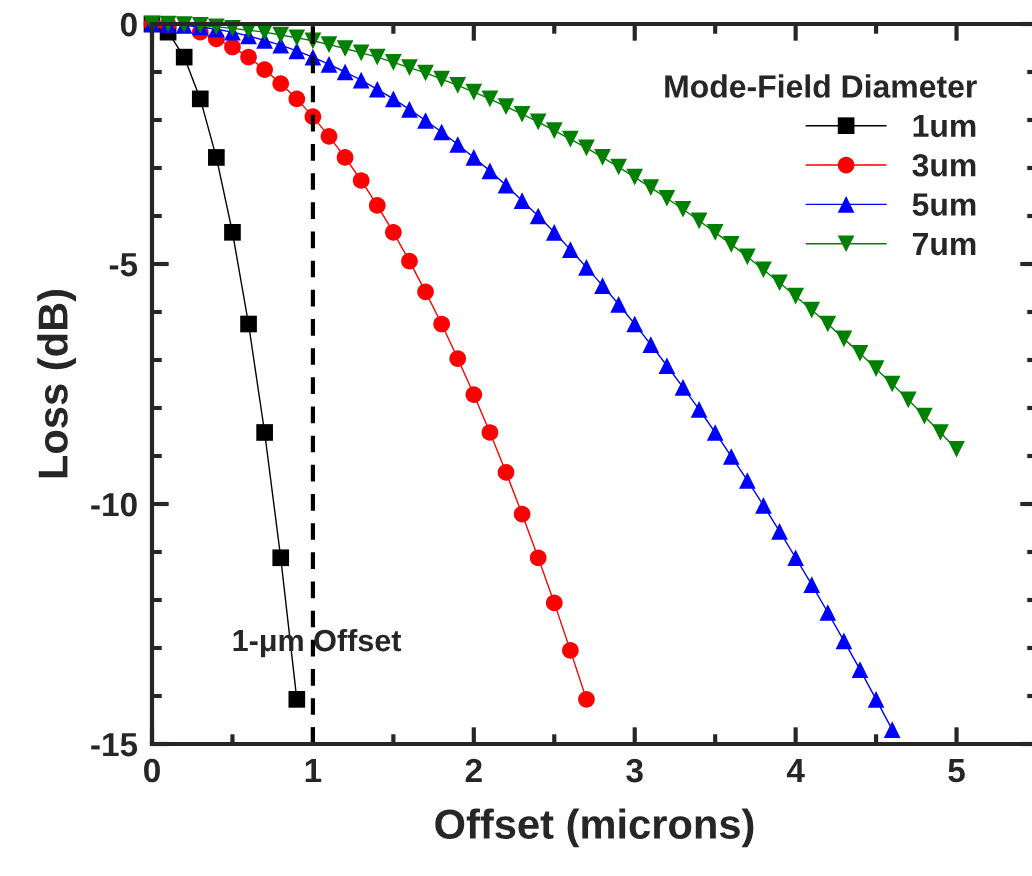 This screenshot has width=1032, height=876. What do you see at coordinates (313, 771) in the screenshot?
I see `x-tick-label: 1` at bounding box center [313, 771].